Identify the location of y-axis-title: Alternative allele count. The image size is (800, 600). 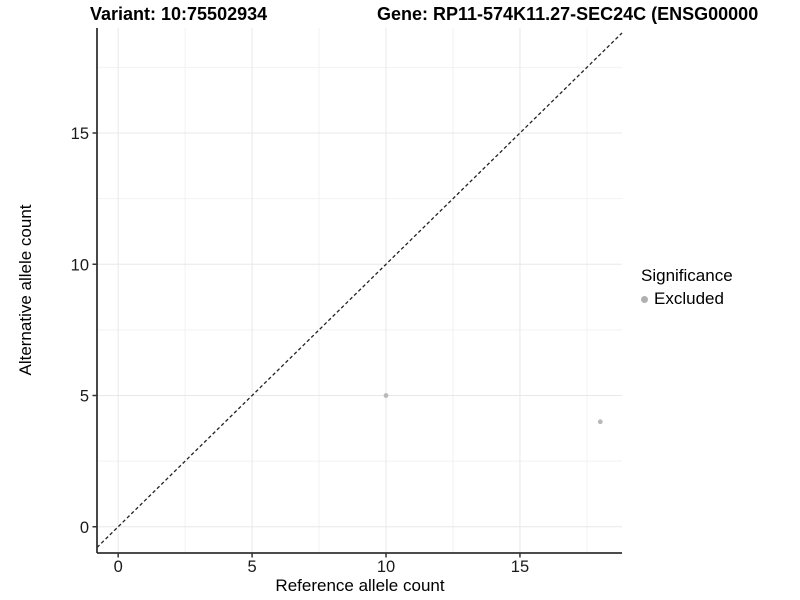
(25, 290).